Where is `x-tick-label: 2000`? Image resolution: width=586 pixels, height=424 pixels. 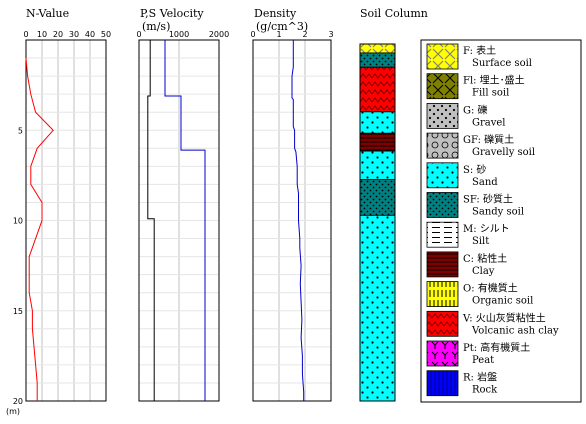
x-tick-label: 2000 is located at coordinates (219, 34).